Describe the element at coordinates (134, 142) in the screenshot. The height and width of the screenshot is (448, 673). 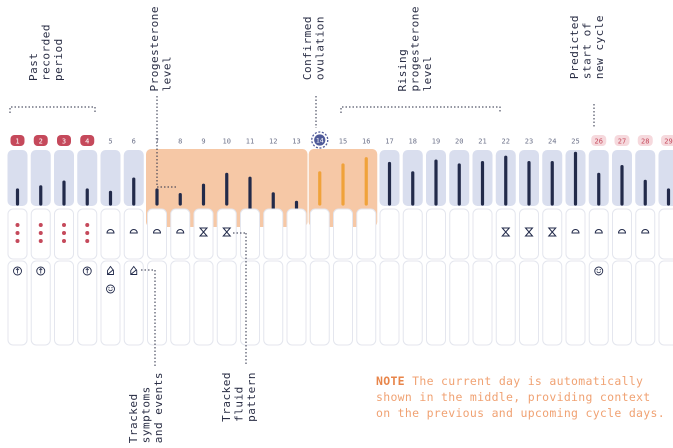
I see `day-number: 6` at that location.